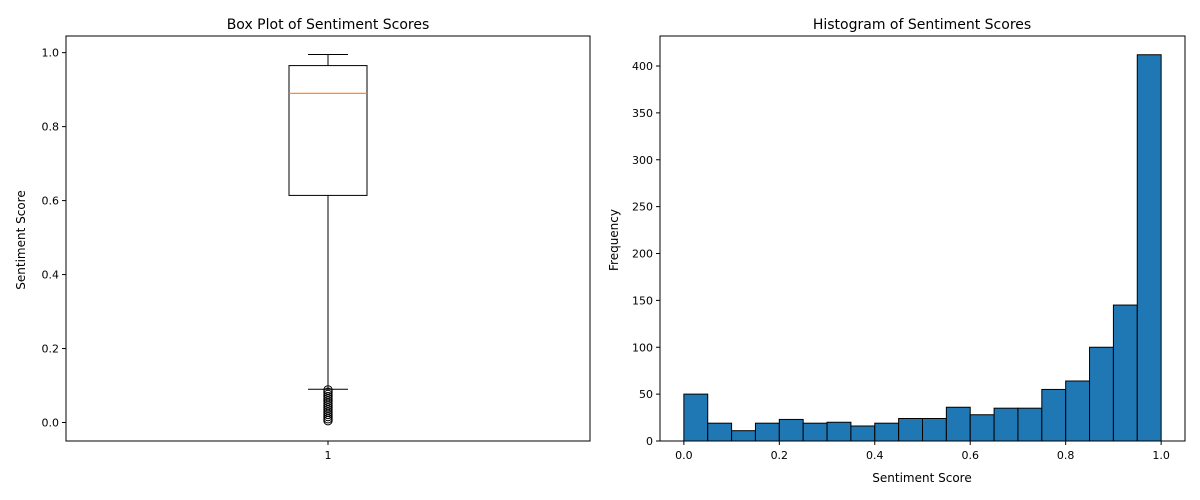  I want to click on histogram-x-tick-label: 0.2, so click(780, 455).